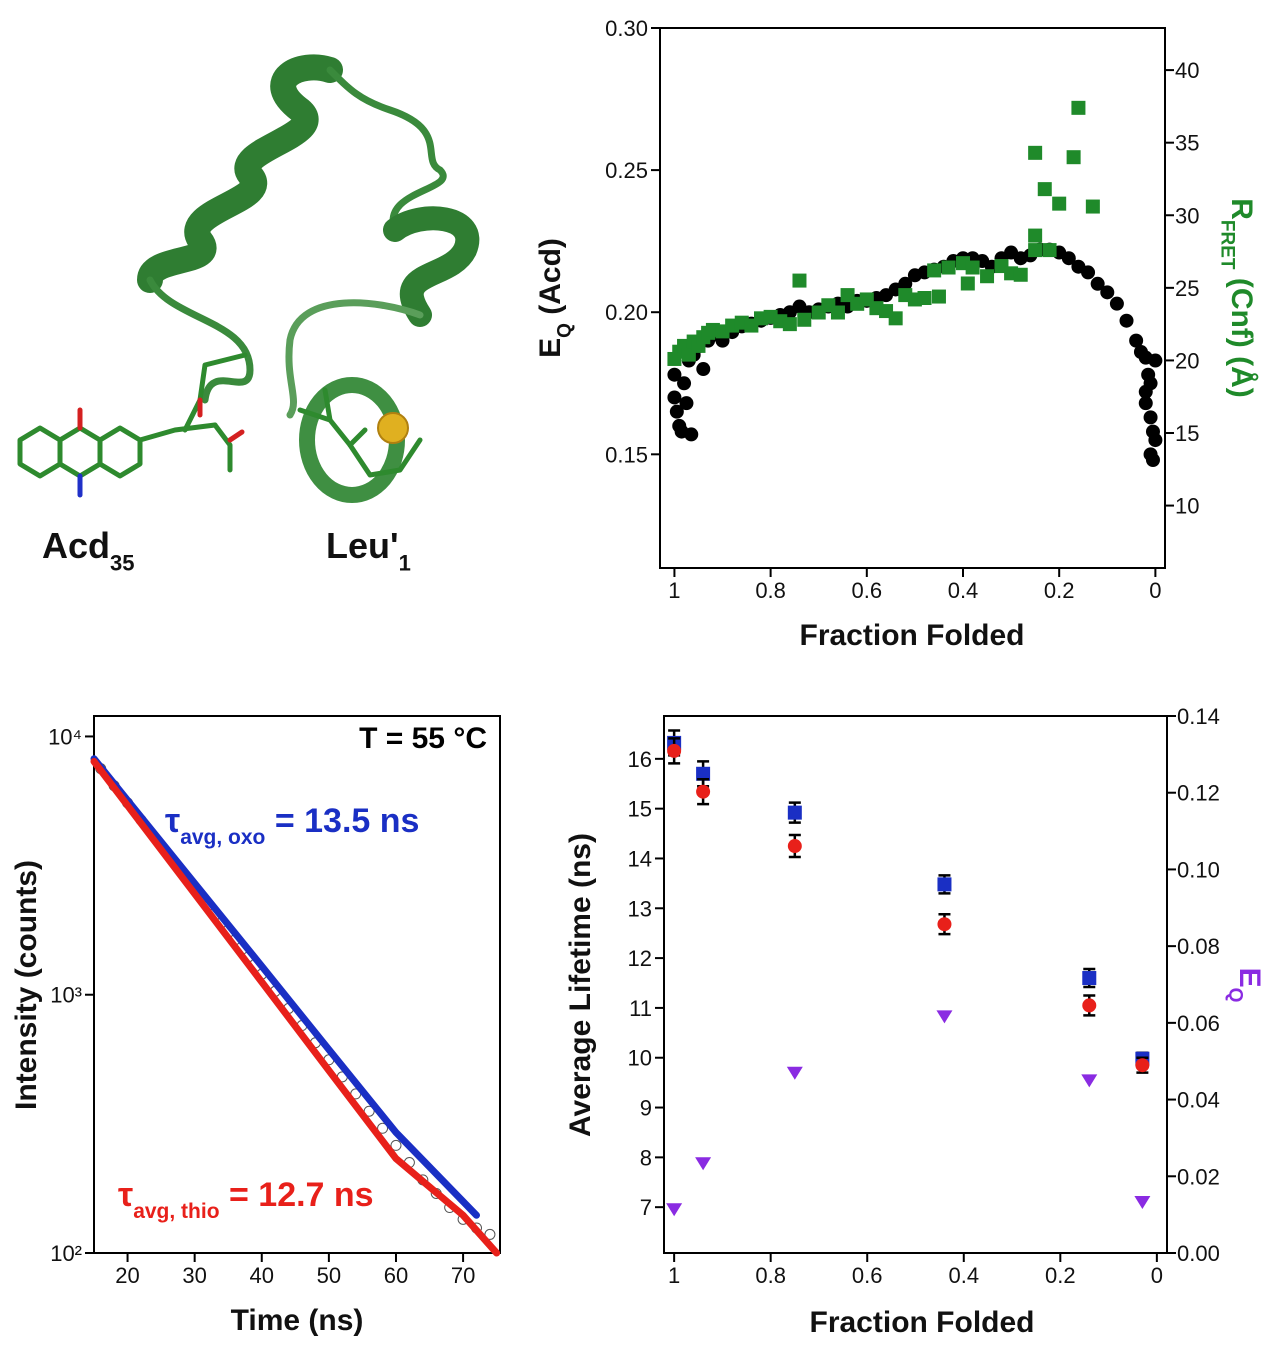 This screenshot has height=1348, width=1280. Describe the element at coordinates (1060, 1275) in the screenshot. I see `x-tick-label: 0.2` at that location.